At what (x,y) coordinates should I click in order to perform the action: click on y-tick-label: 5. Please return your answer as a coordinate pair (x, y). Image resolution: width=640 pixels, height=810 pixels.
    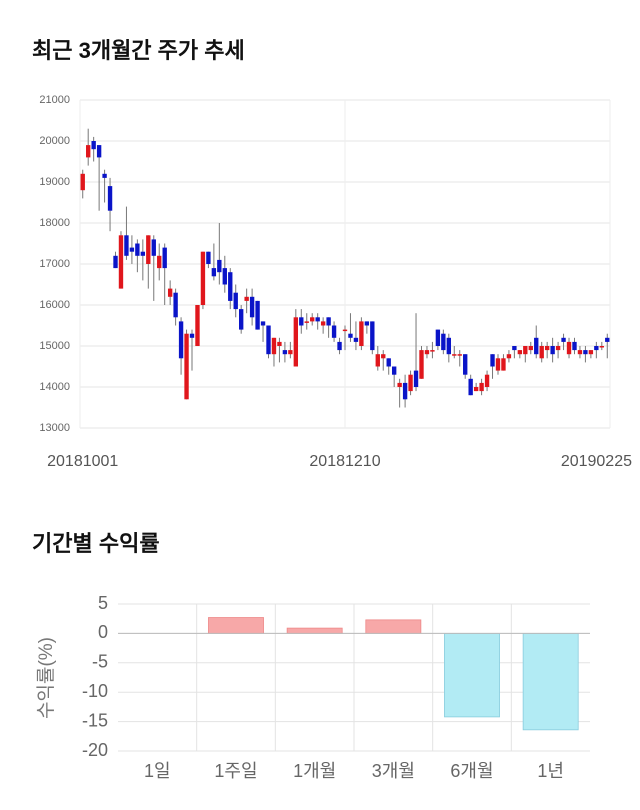
    Looking at the image, I should click on (103, 603).